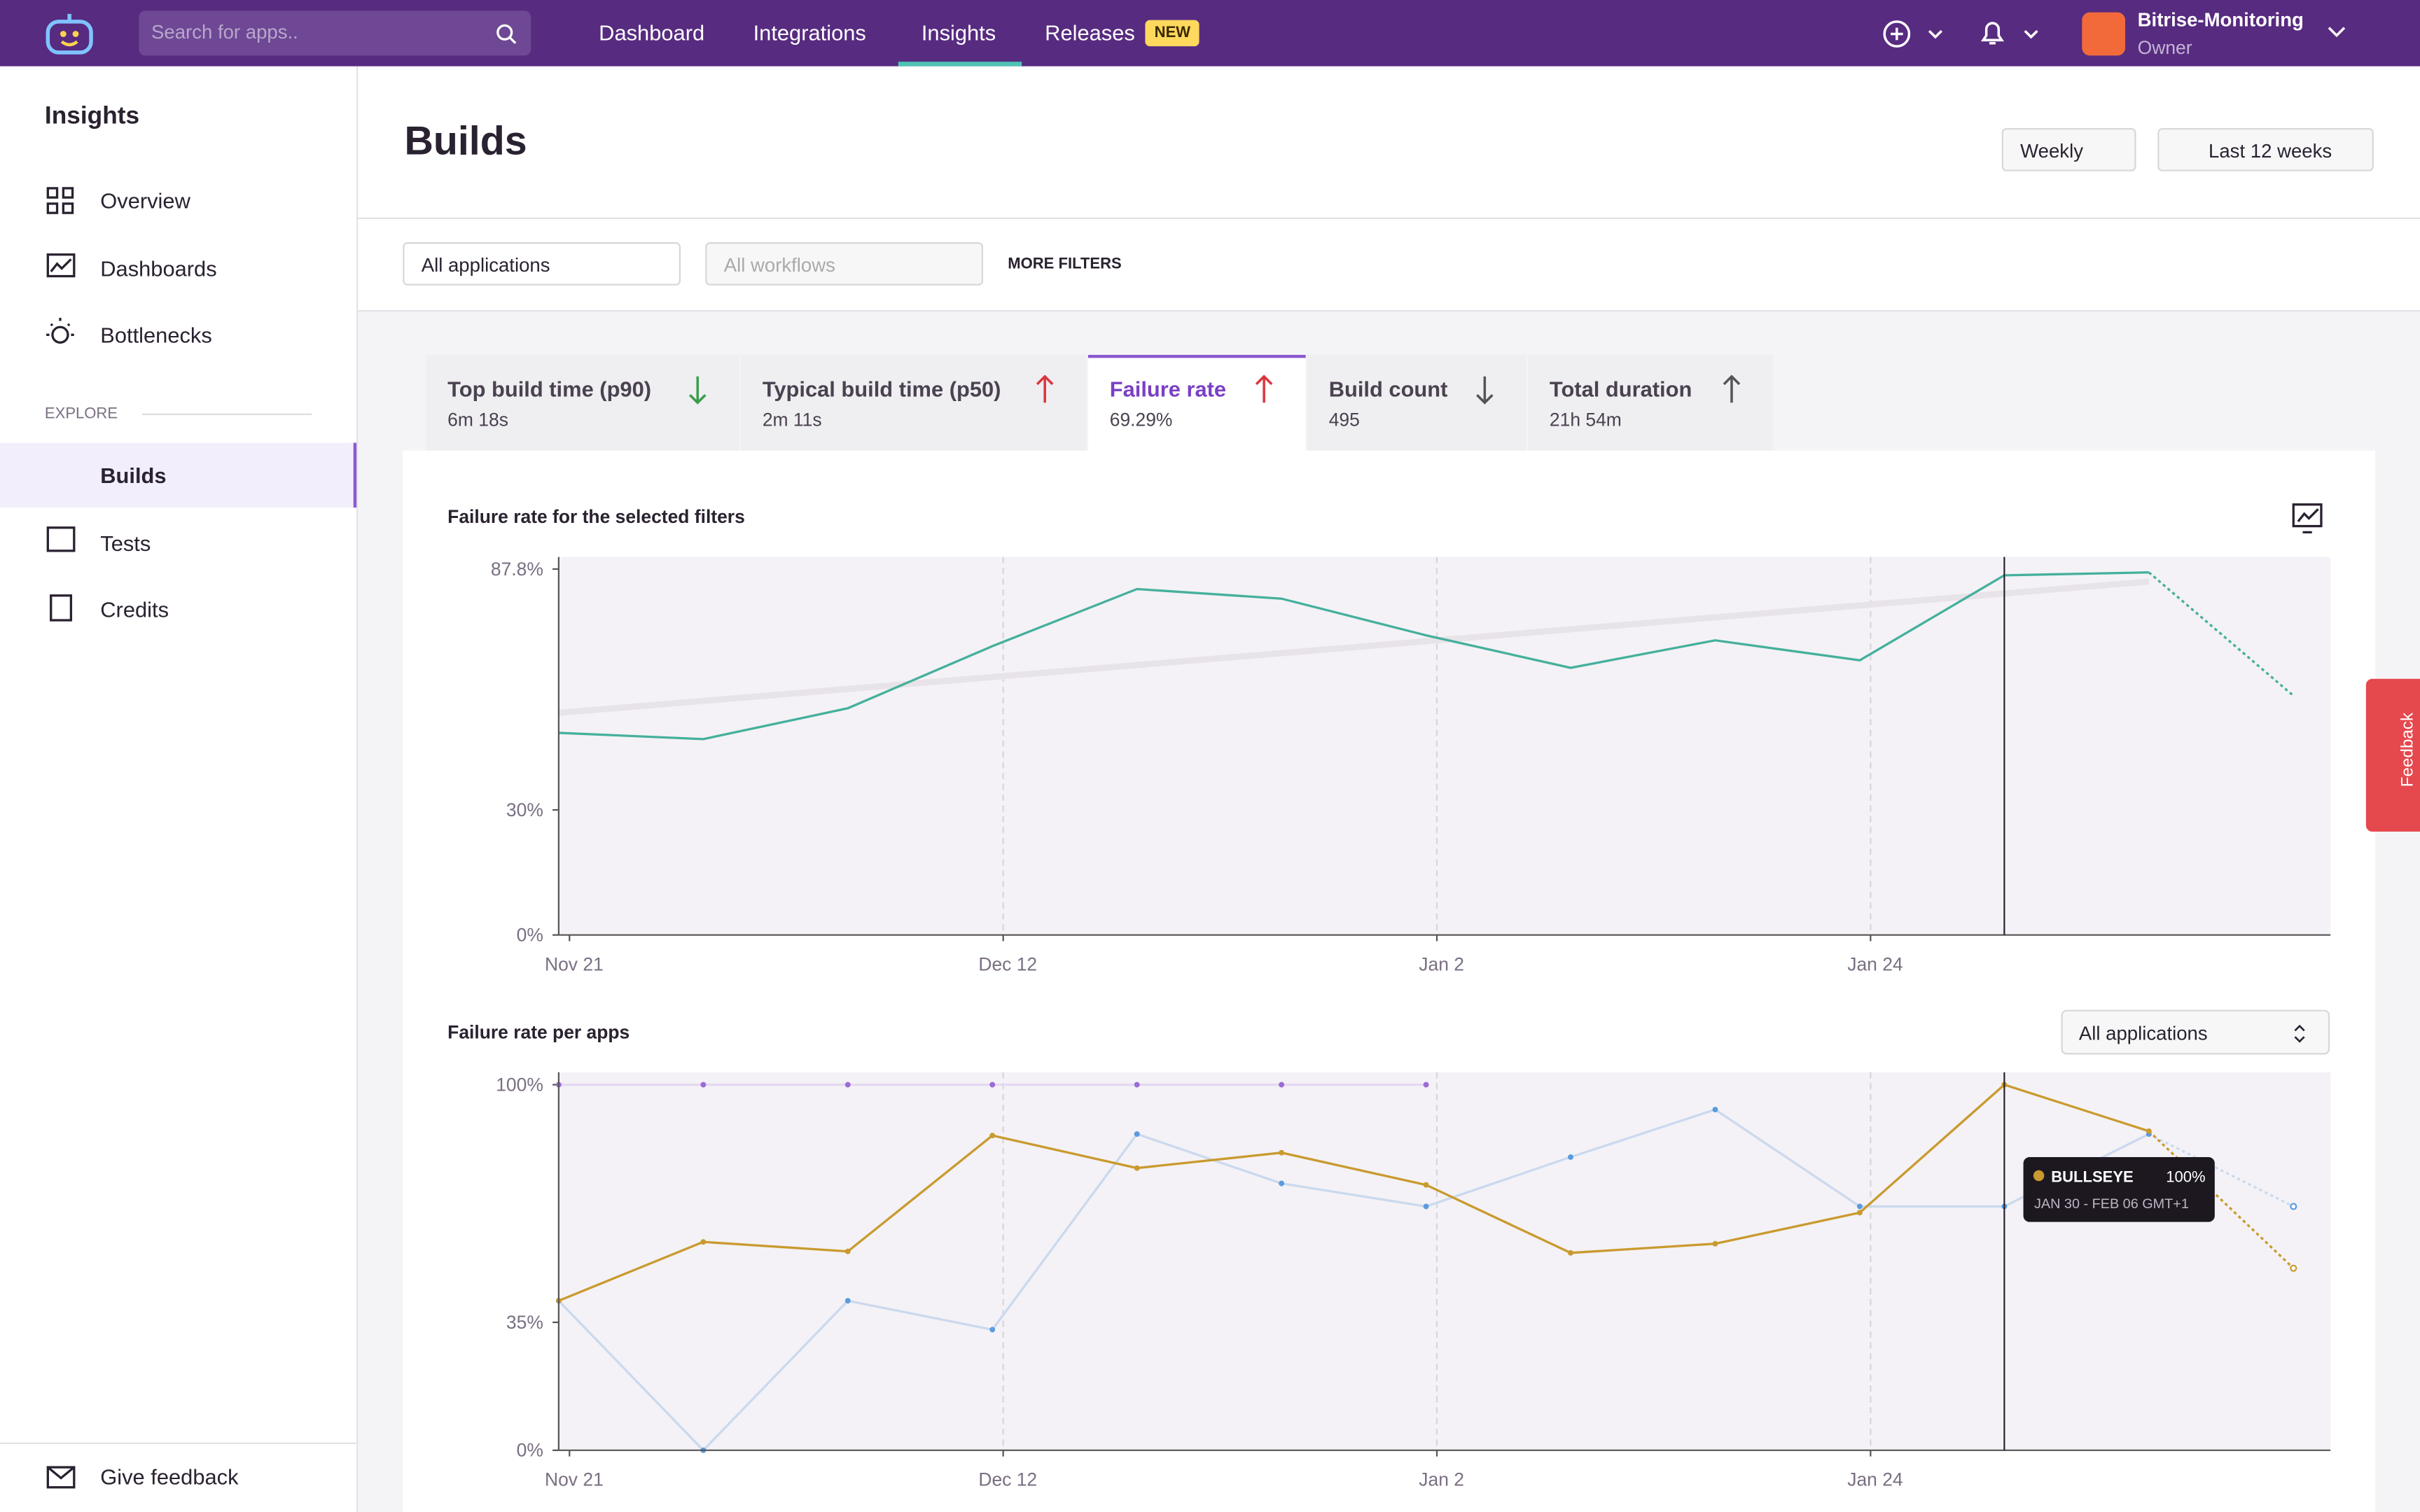  What do you see at coordinates (478, 419) in the screenshot?
I see `tab-value: 6m 18s` at bounding box center [478, 419].